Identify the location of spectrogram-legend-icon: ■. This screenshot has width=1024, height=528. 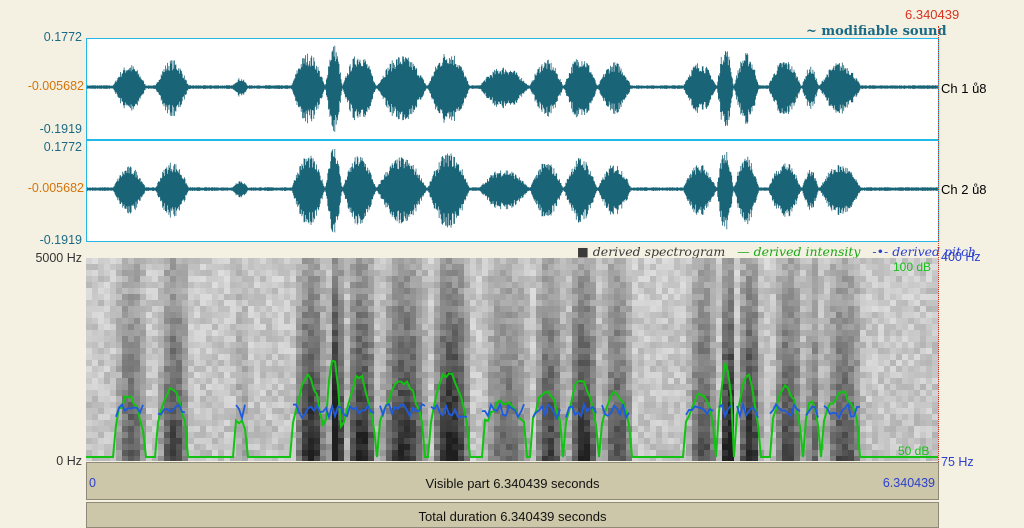
(583, 251).